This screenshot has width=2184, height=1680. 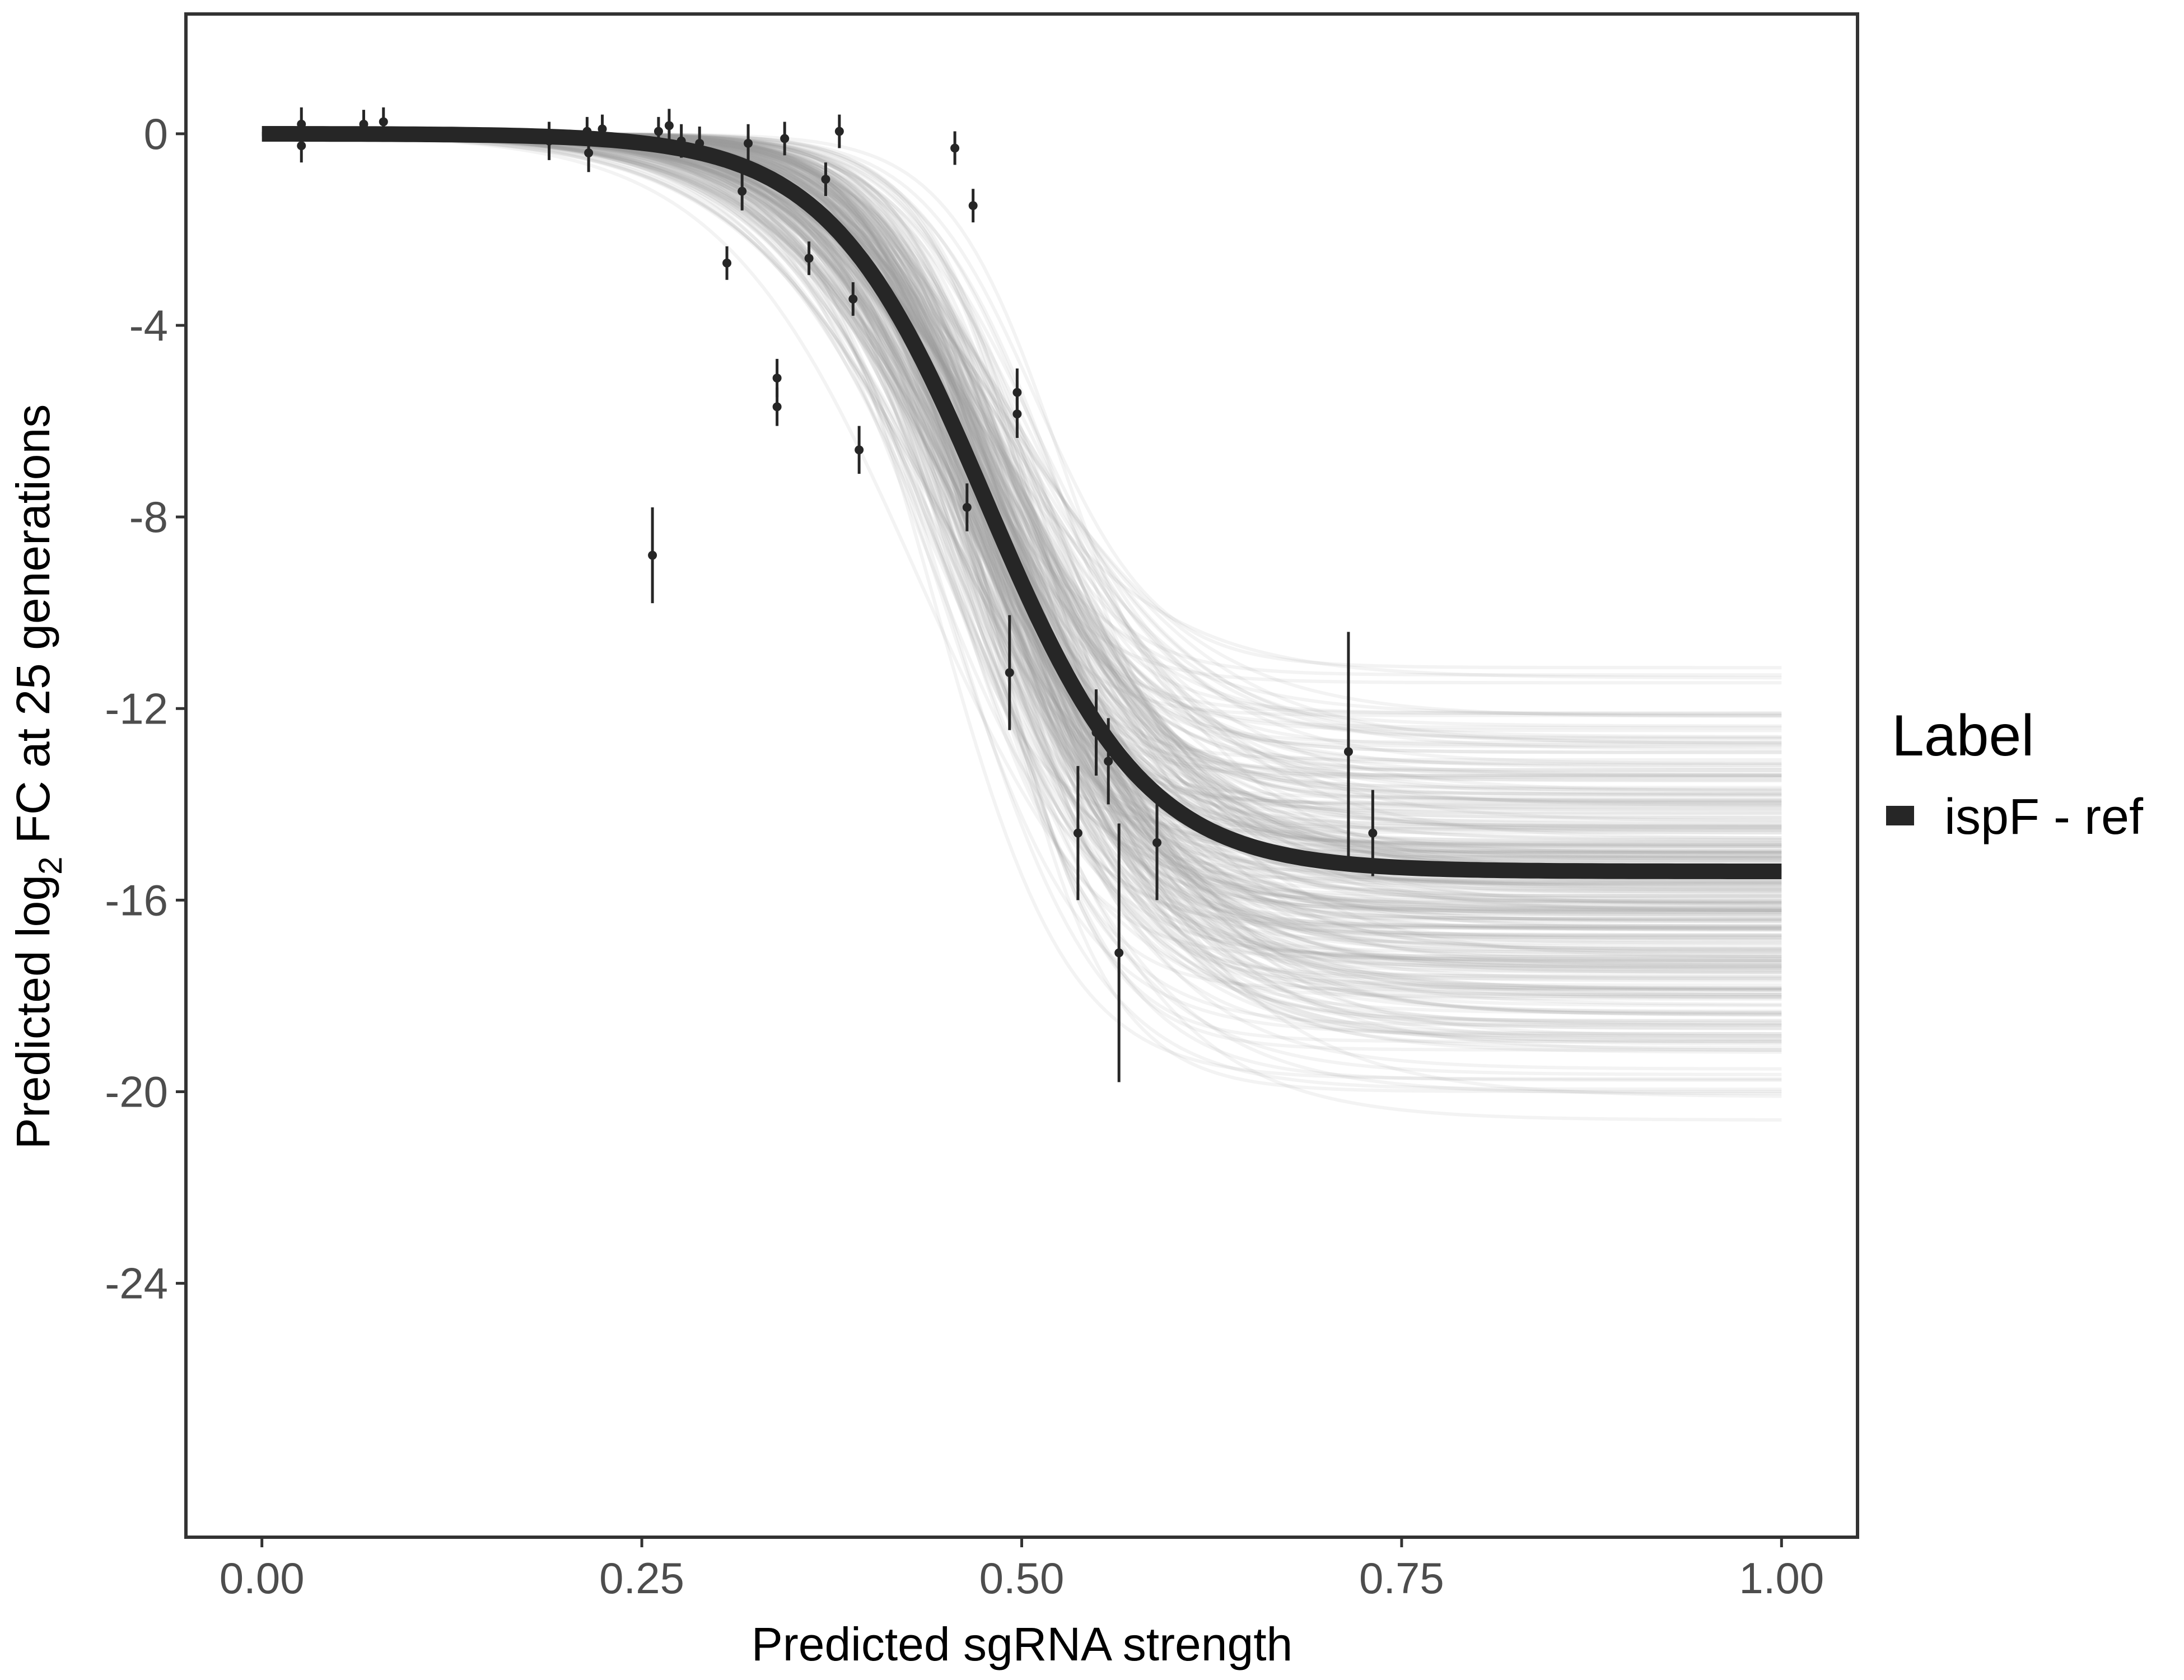 What do you see at coordinates (156, 134) in the screenshot?
I see `y-tick-label: 0` at bounding box center [156, 134].